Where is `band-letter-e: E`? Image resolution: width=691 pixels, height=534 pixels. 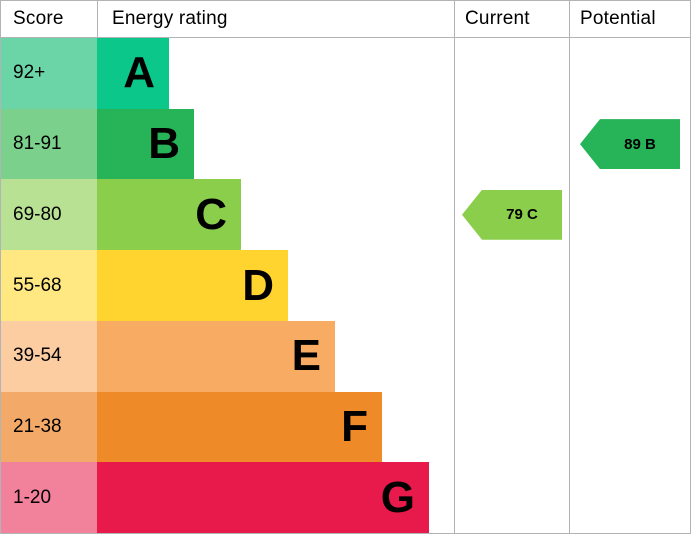 band-letter-e: E is located at coordinates (306, 356).